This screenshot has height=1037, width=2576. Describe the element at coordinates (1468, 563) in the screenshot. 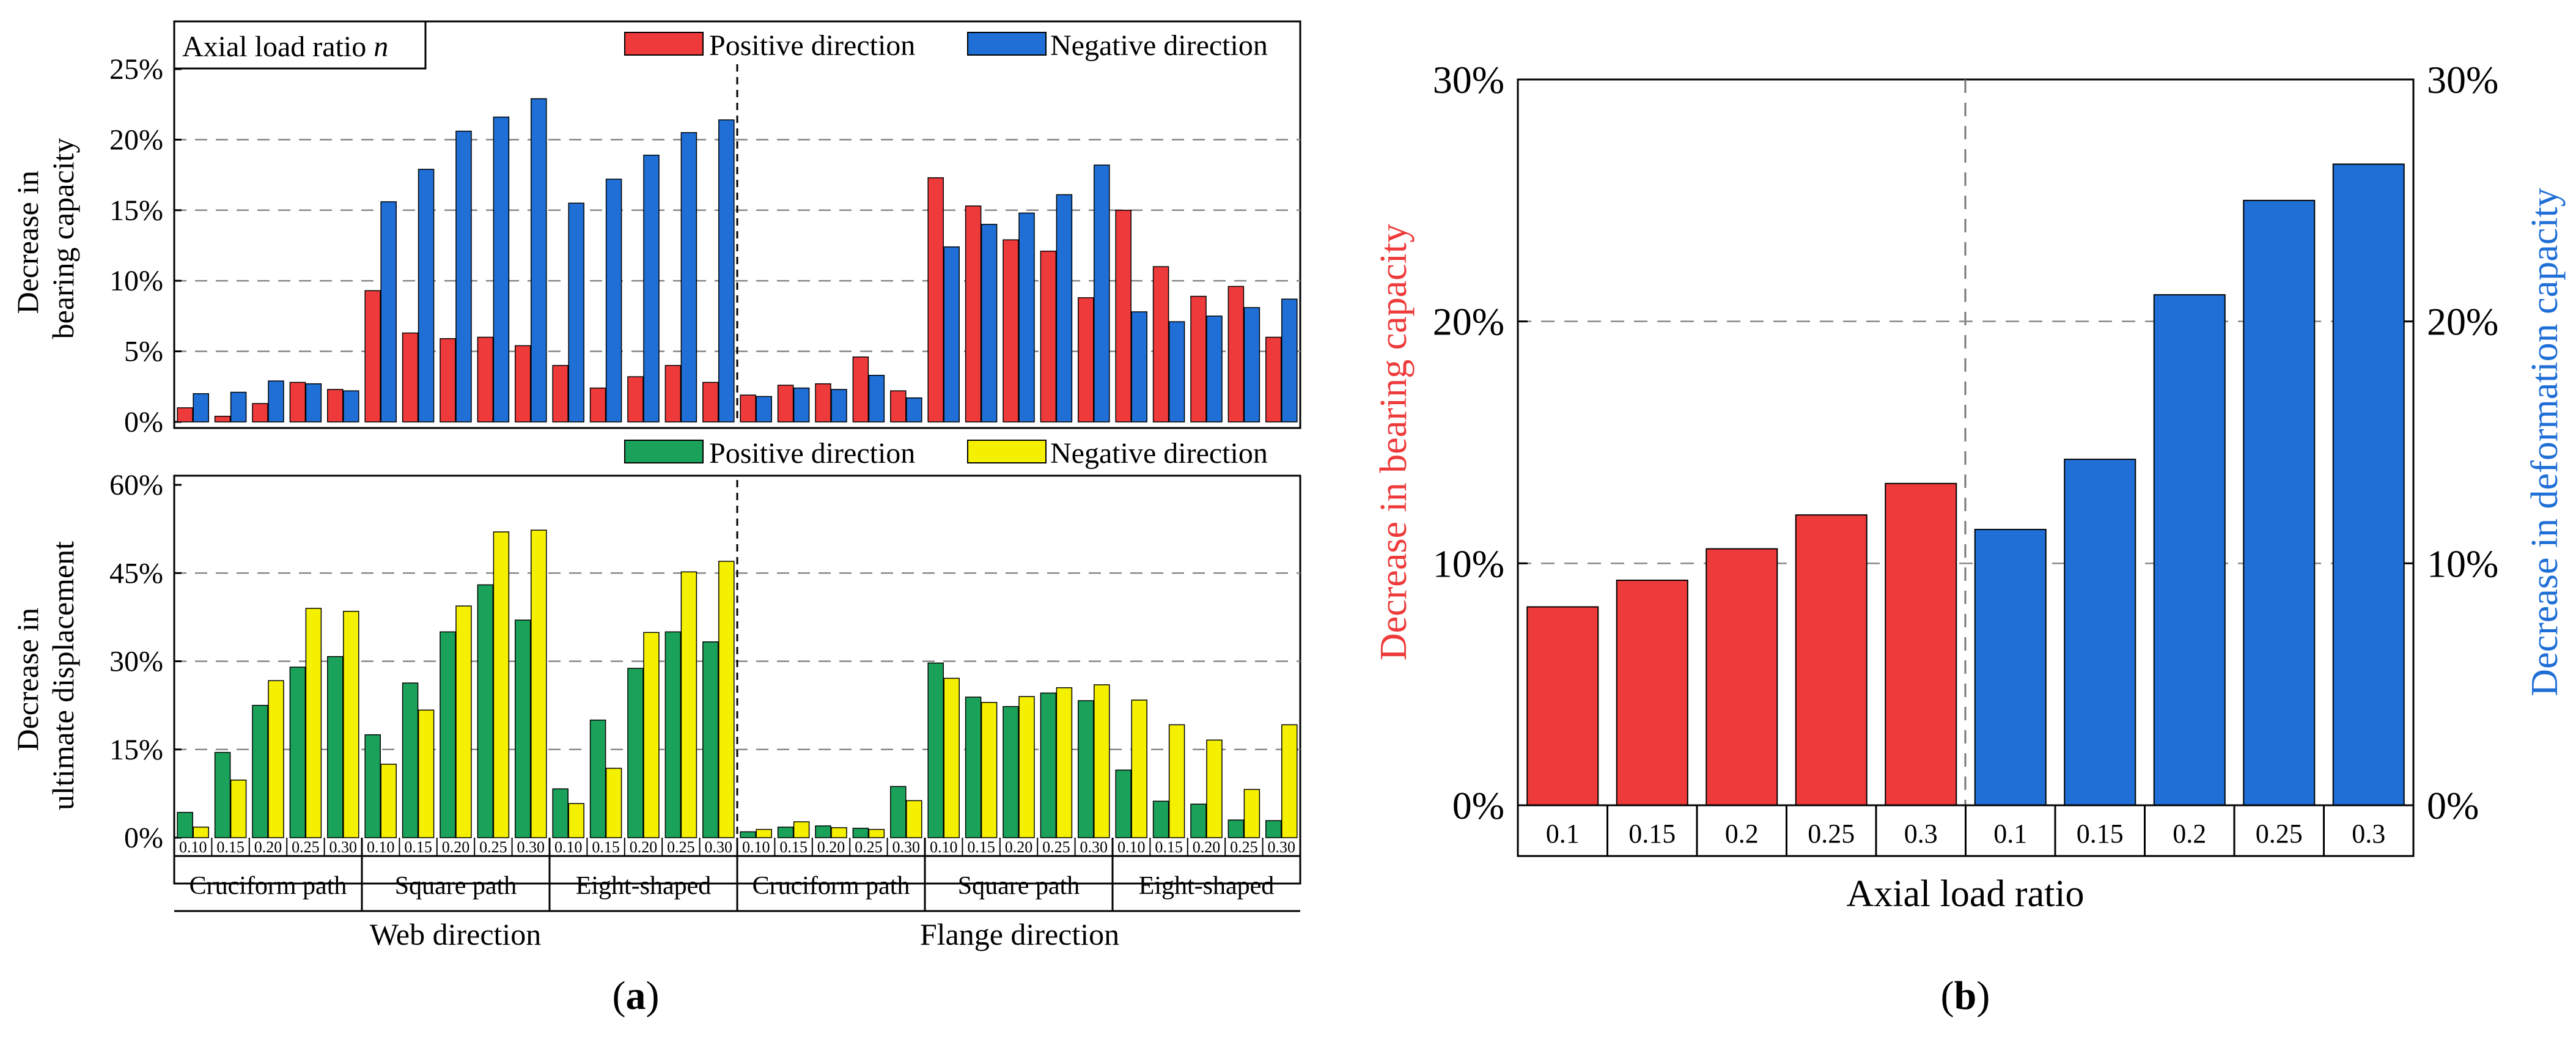

I see `b-ytick-label-left: 10%` at that location.